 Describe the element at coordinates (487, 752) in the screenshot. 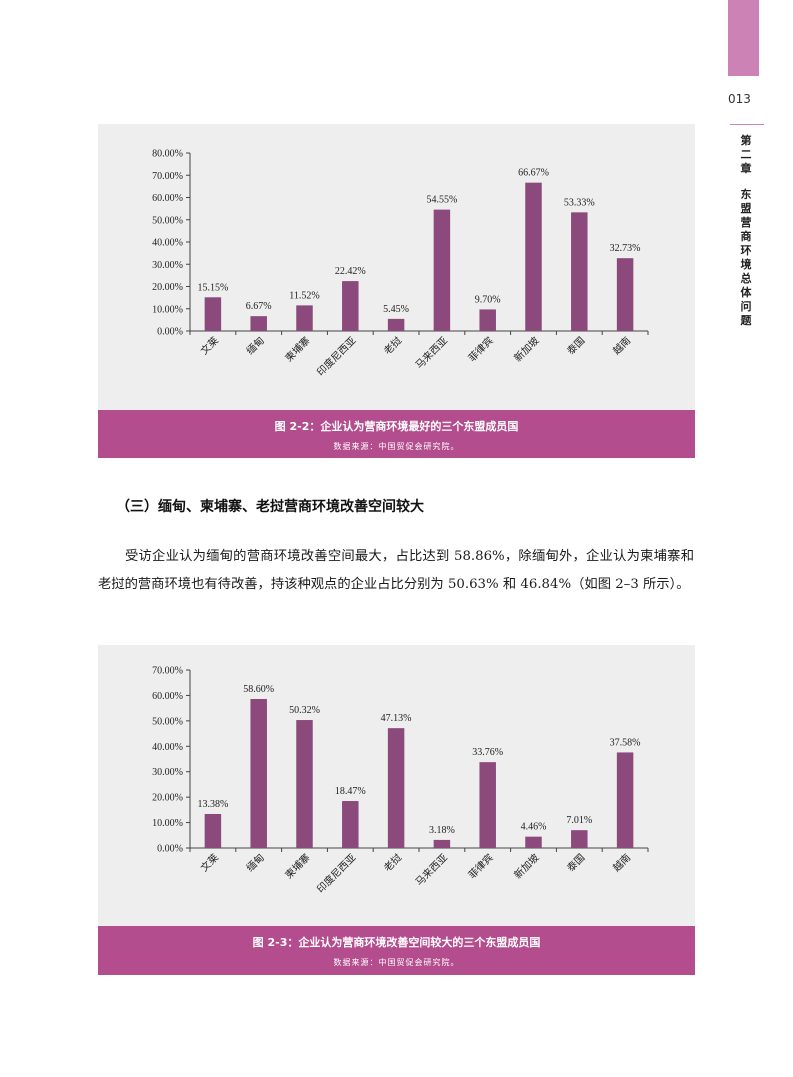

I see `data-label: 33.76%` at that location.